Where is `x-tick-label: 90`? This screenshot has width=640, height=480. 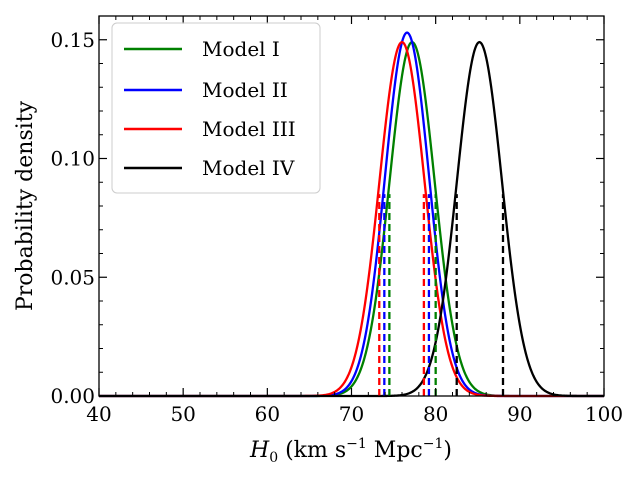 x-tick-label: 90 is located at coordinates (519, 414).